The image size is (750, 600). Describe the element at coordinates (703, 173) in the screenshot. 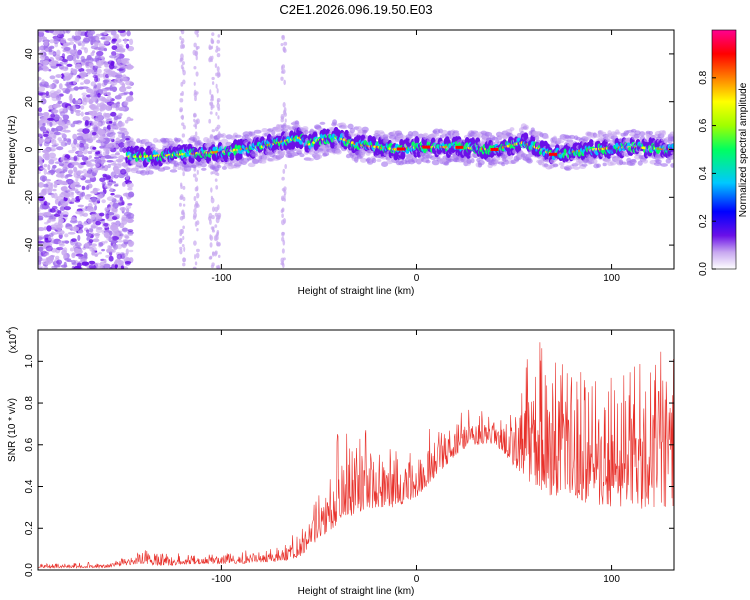

I see `colorbar-tick-label: 0.4` at that location.